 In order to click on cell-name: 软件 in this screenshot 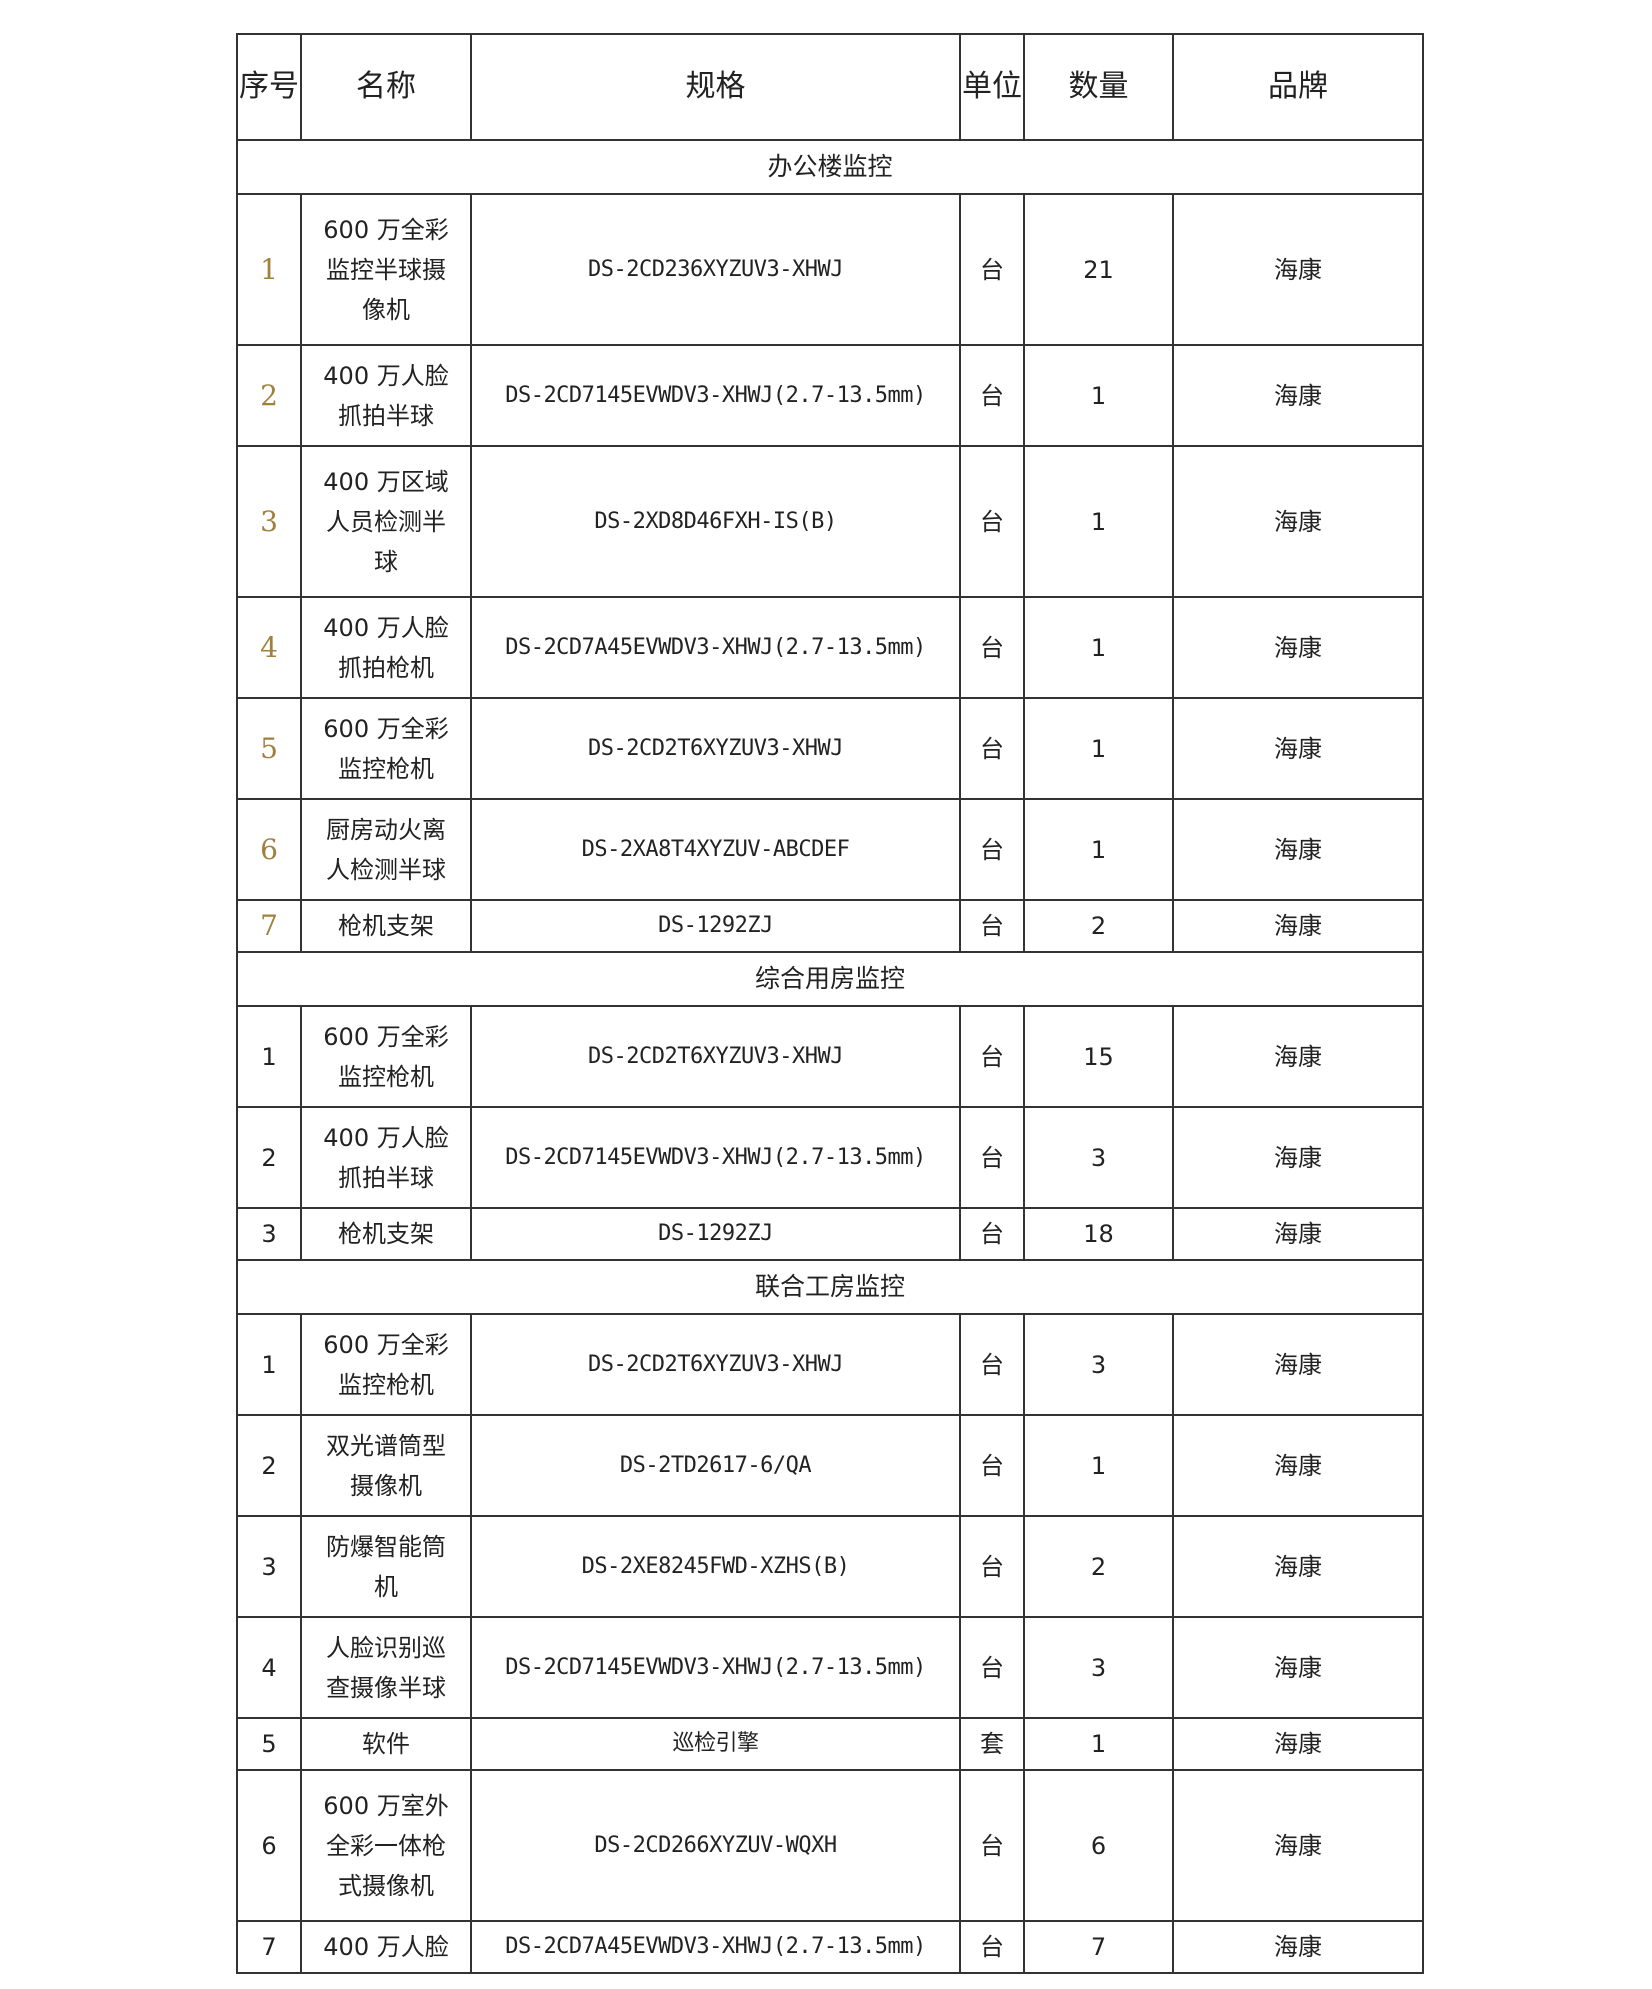, I will do `click(386, 1744)`.